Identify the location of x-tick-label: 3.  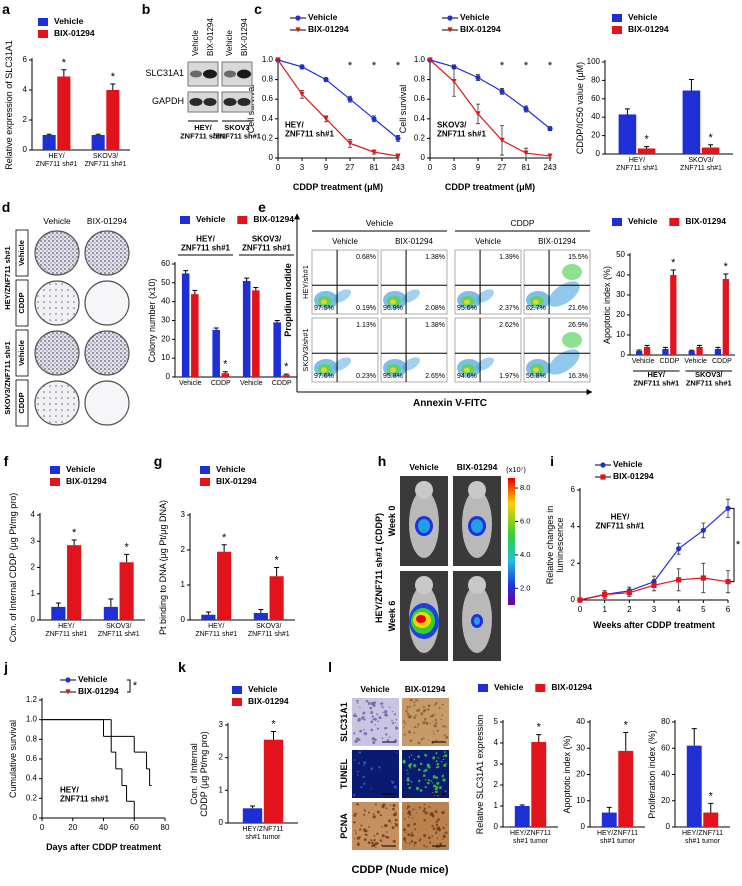
(454, 167).